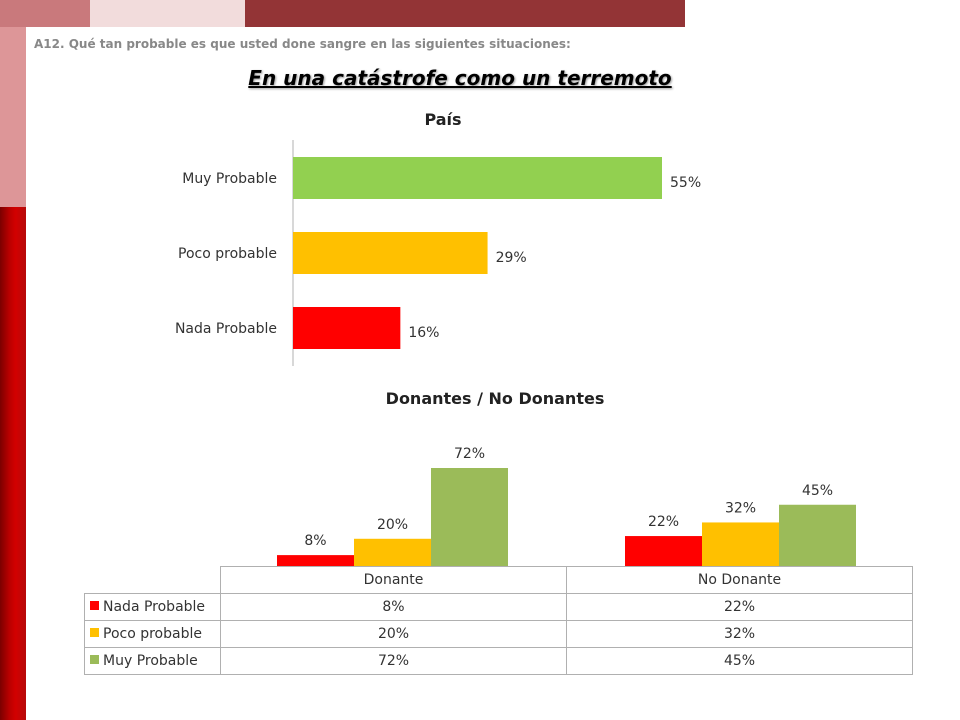 The width and height of the screenshot is (960, 720). What do you see at coordinates (393, 634) in the screenshot?
I see `table-cell: 20%` at bounding box center [393, 634].